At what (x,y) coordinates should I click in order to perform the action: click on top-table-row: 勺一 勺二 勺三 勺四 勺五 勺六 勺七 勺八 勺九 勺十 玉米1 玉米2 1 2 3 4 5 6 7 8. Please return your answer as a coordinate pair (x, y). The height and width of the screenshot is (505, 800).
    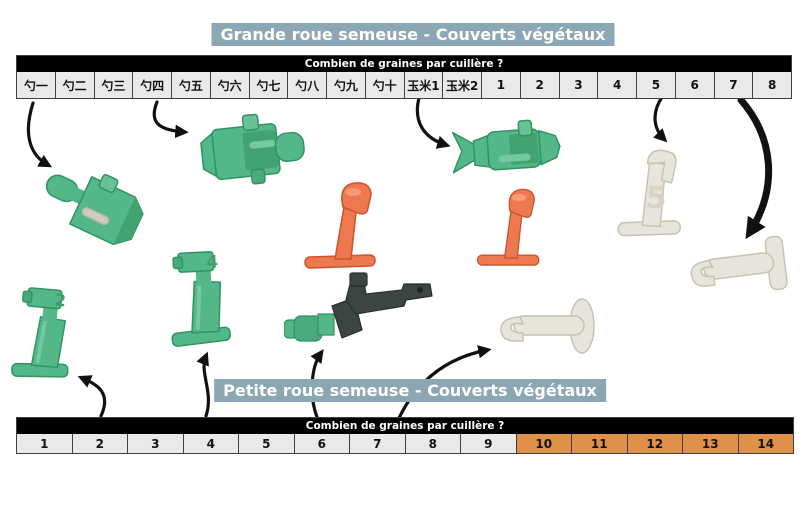
    Looking at the image, I should click on (404, 85).